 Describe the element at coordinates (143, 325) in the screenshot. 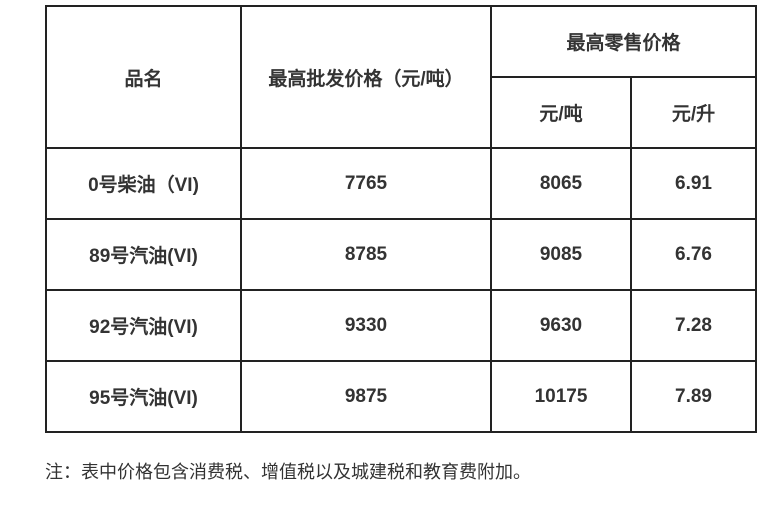

I see `product-name-cell: 92号汽油(VI)` at that location.